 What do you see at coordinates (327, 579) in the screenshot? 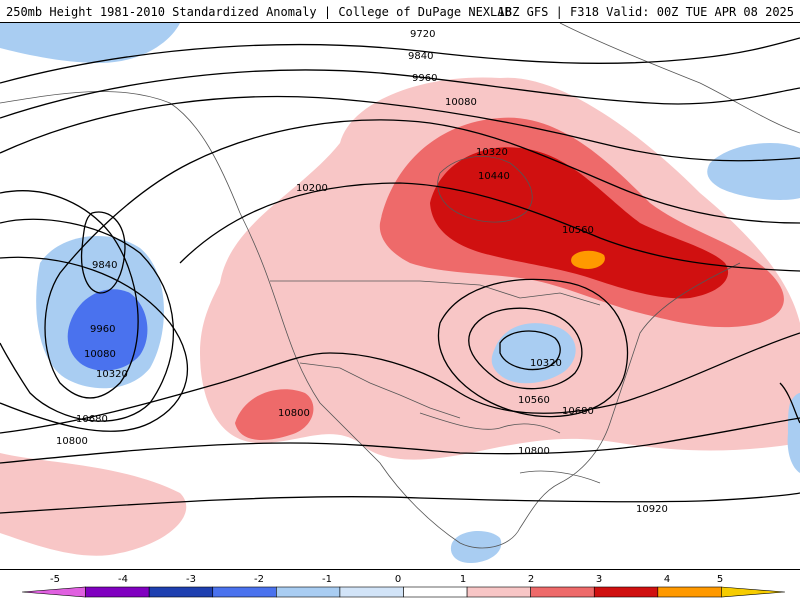
I see `colorbar-tick: -1` at bounding box center [327, 579].